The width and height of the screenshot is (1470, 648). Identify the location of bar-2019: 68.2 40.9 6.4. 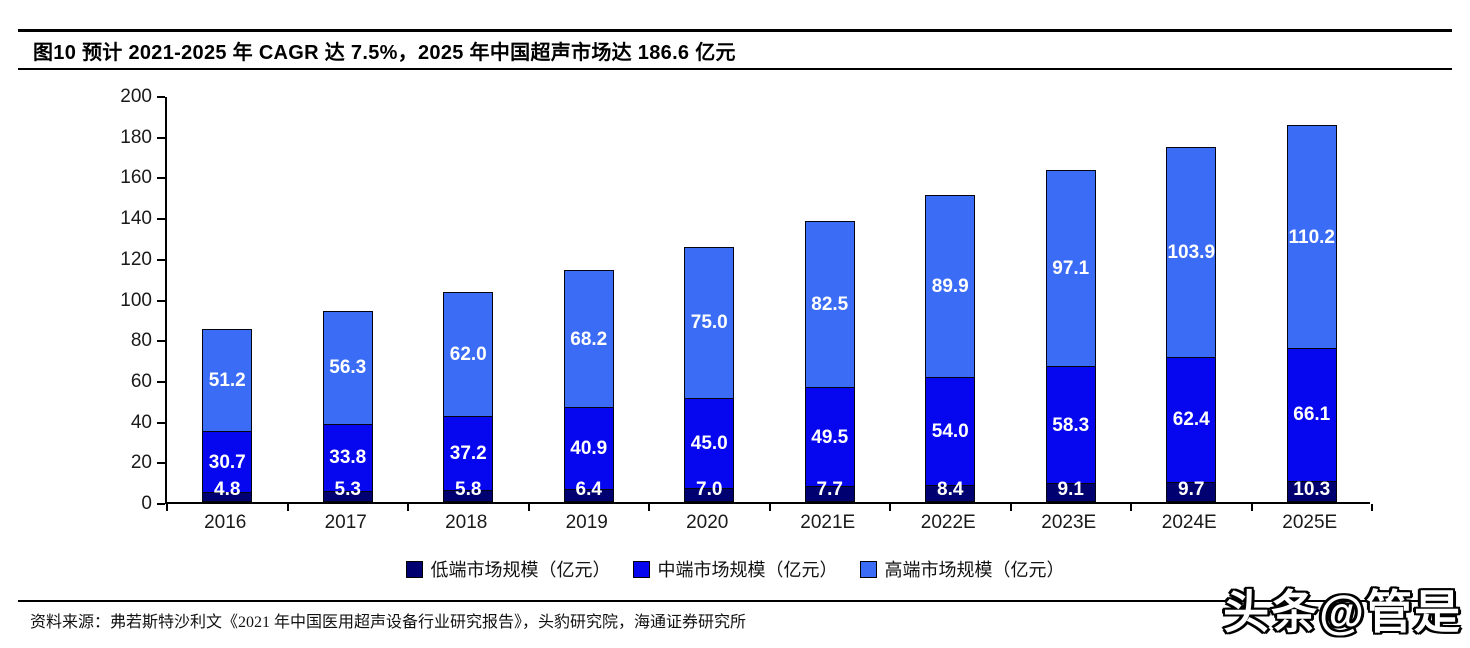
(588, 386).